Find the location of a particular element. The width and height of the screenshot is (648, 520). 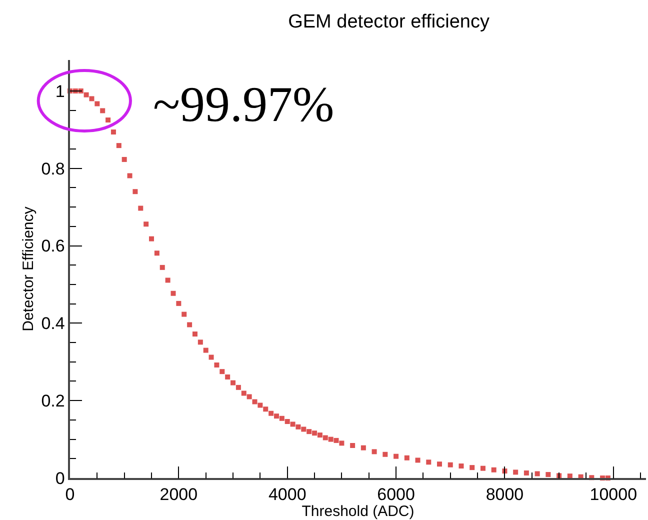

x-tick-label: 6000 is located at coordinates (396, 494).